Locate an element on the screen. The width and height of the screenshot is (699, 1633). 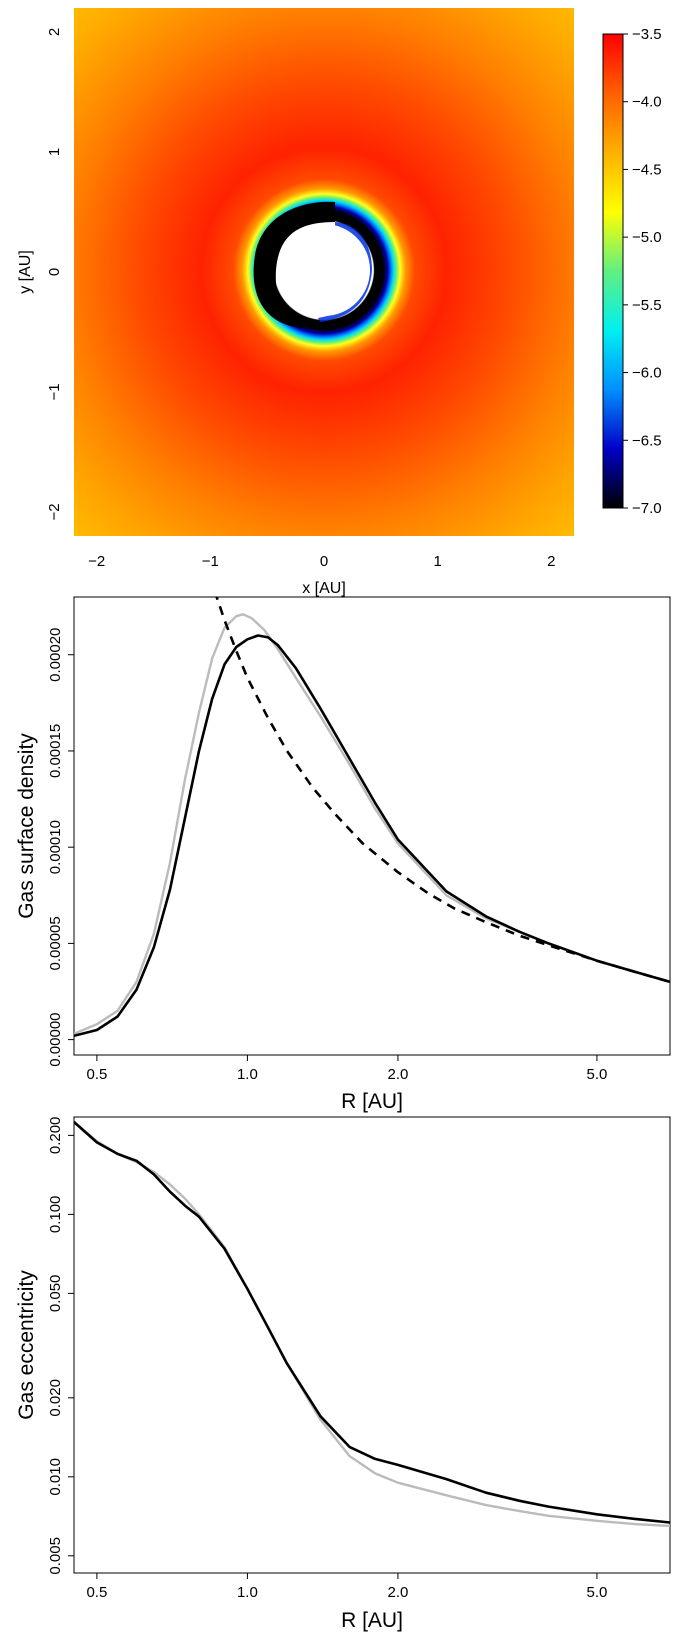
eccentricity-y-tick-label: 0.050 is located at coordinates (55, 1294).